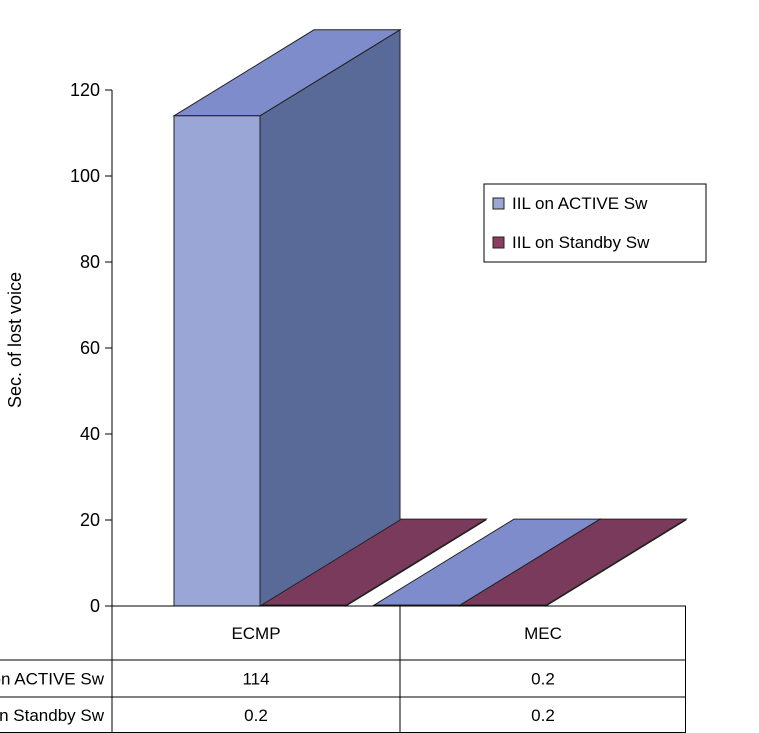 This screenshot has height=733, width=759. I want to click on bar-front-face, so click(217, 361).